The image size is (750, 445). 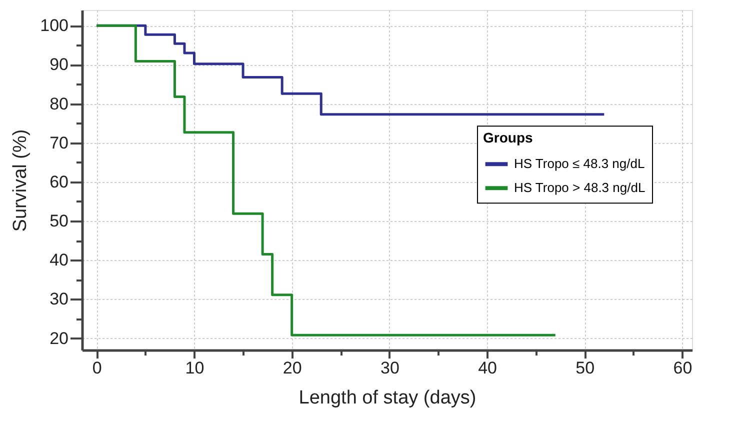 I want to click on x-tick-label: 30, so click(x=390, y=368).